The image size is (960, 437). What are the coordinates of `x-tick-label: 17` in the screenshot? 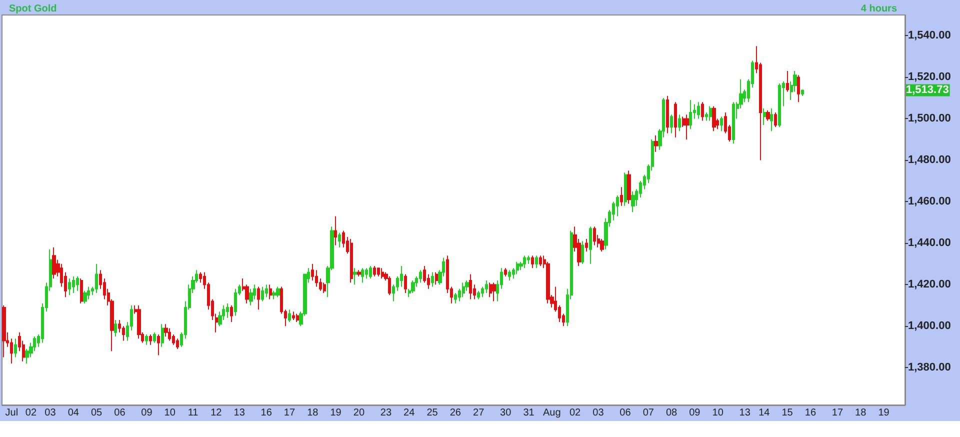 It's located at (290, 413).